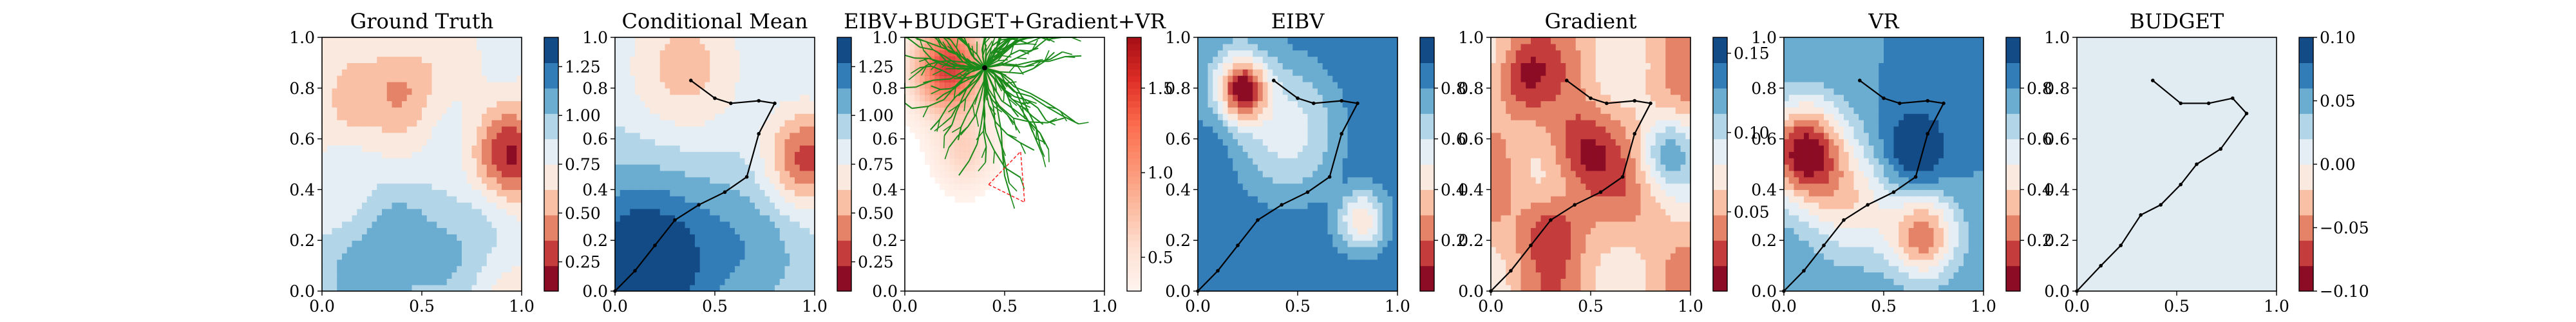 The image size is (2576, 322). What do you see at coordinates (583, 214) in the screenshot?
I see `colorbar-tick-label: 0.50` at bounding box center [583, 214].